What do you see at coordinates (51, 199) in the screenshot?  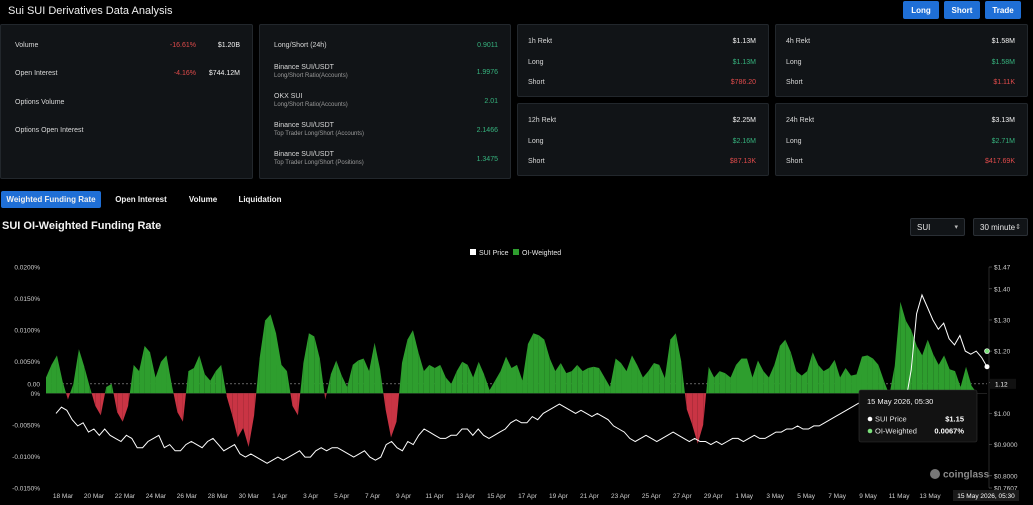 I see `tab-weighted-funding-rate: Weighted Funding Rate` at bounding box center [51, 199].